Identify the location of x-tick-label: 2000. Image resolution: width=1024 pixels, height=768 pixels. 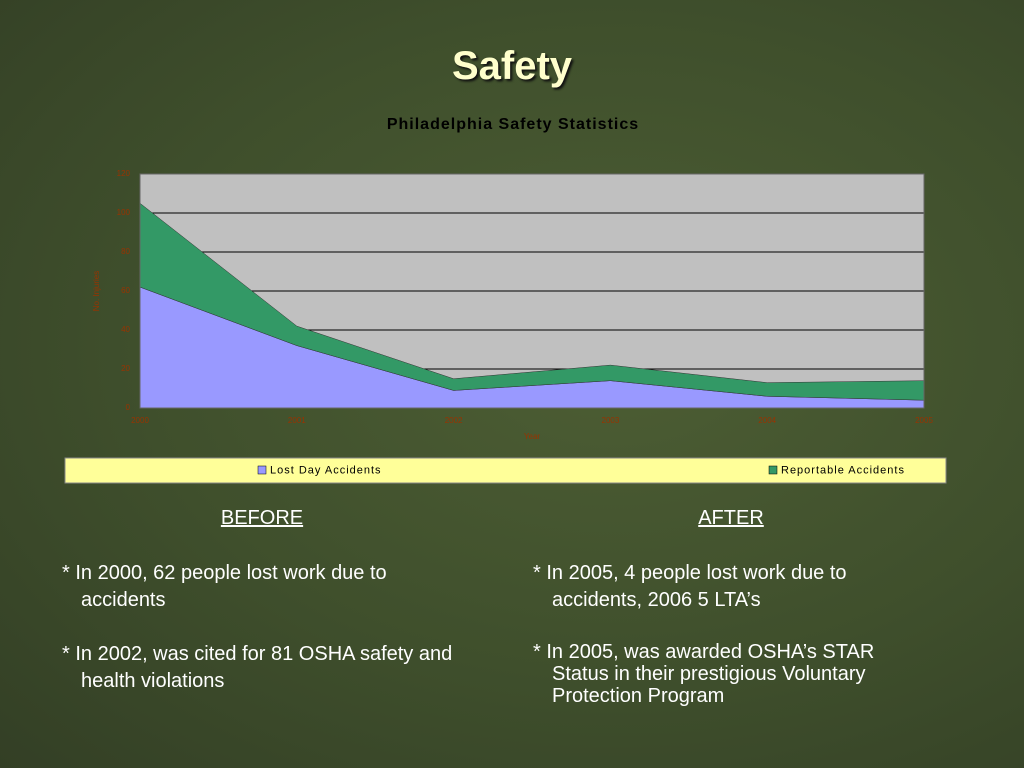
(140, 420).